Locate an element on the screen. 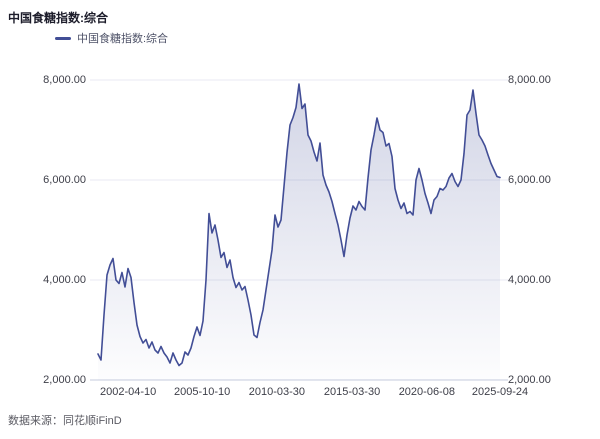  y-axis-label-left: 2,000.00 is located at coordinates (64, 380).